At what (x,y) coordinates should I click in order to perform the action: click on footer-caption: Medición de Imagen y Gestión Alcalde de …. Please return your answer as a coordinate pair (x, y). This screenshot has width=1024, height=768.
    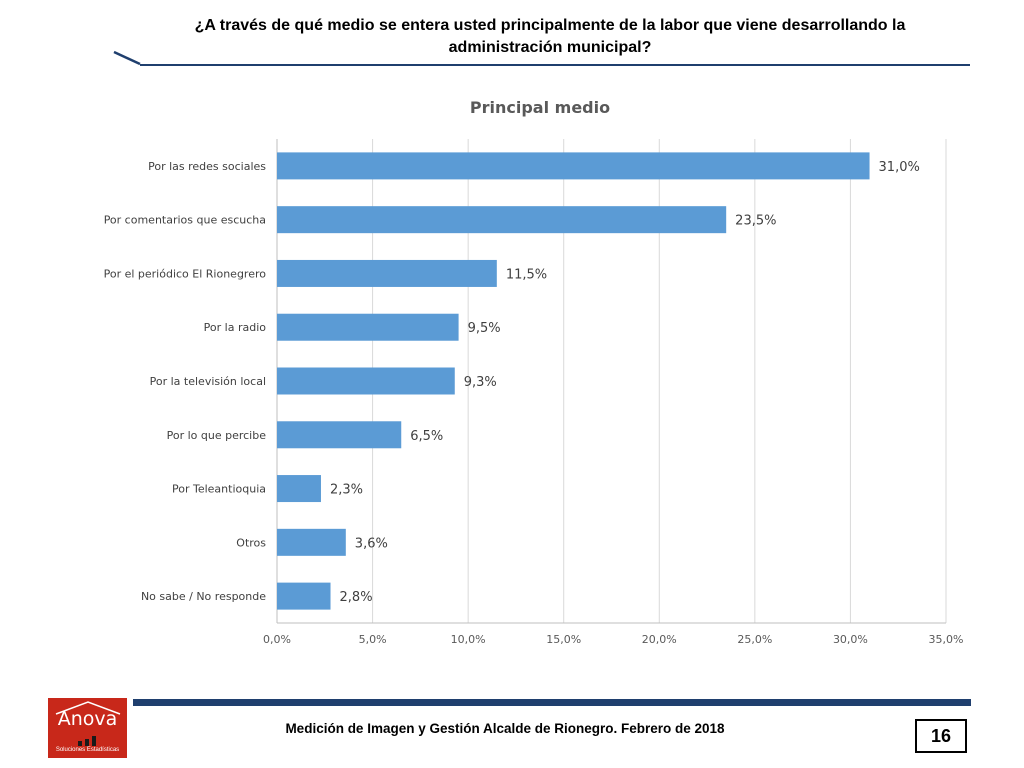
    Looking at the image, I should click on (505, 728).